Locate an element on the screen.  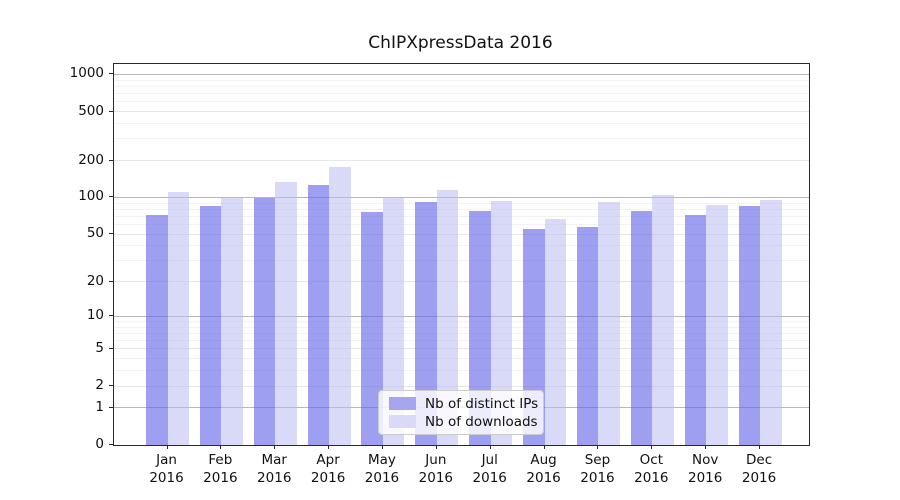
y-tick-label-0: 0 is located at coordinates (99, 444).